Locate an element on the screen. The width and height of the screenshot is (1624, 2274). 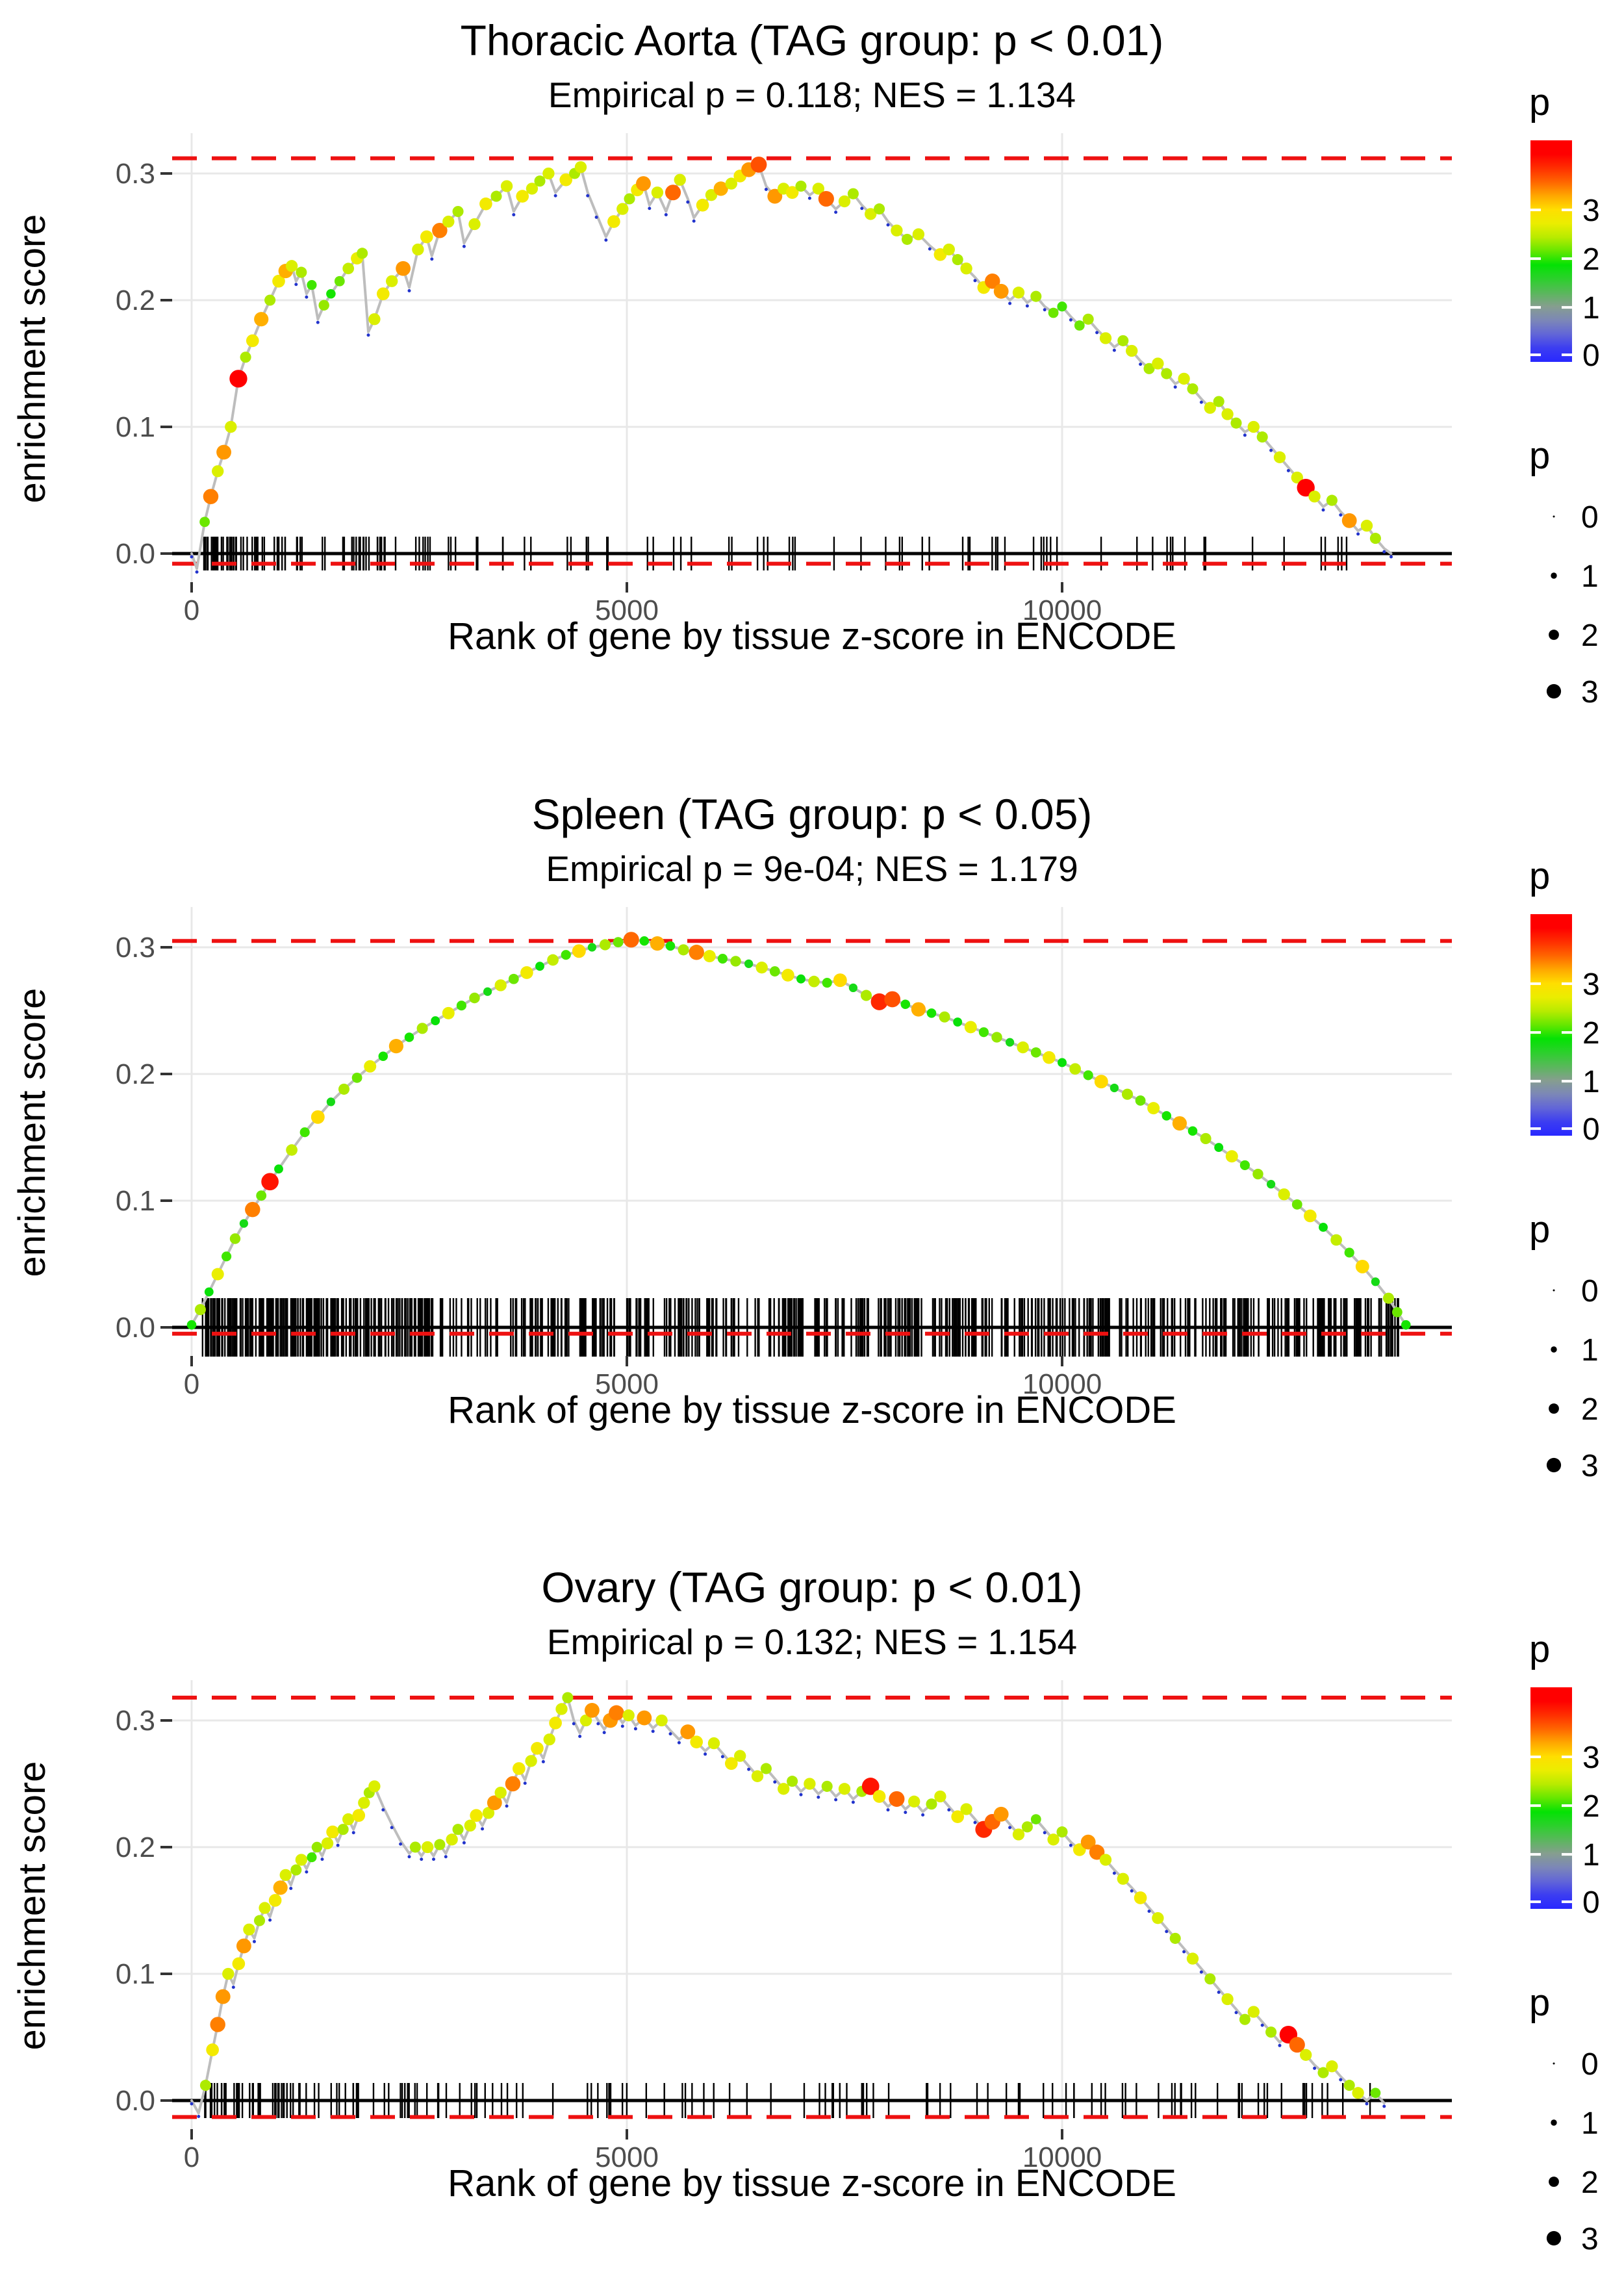
plot-subtitle: Empirical p = 0.132; NES = 1.154 is located at coordinates (812, 1642).